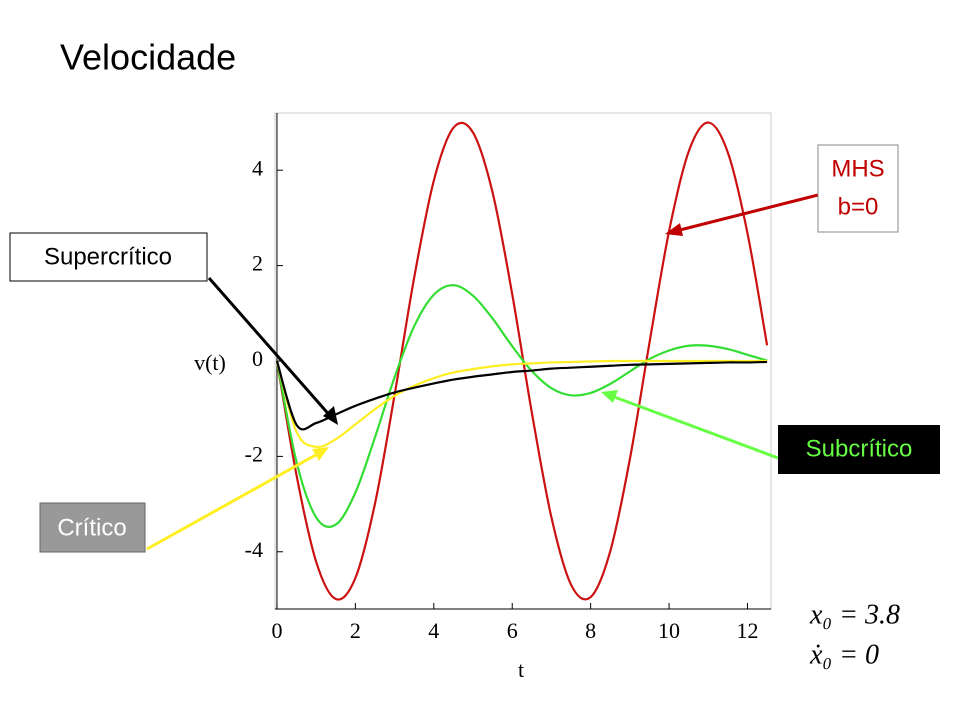 Image resolution: width=960 pixels, height=720 pixels. I want to click on y-tick-label: 2, so click(257, 263).